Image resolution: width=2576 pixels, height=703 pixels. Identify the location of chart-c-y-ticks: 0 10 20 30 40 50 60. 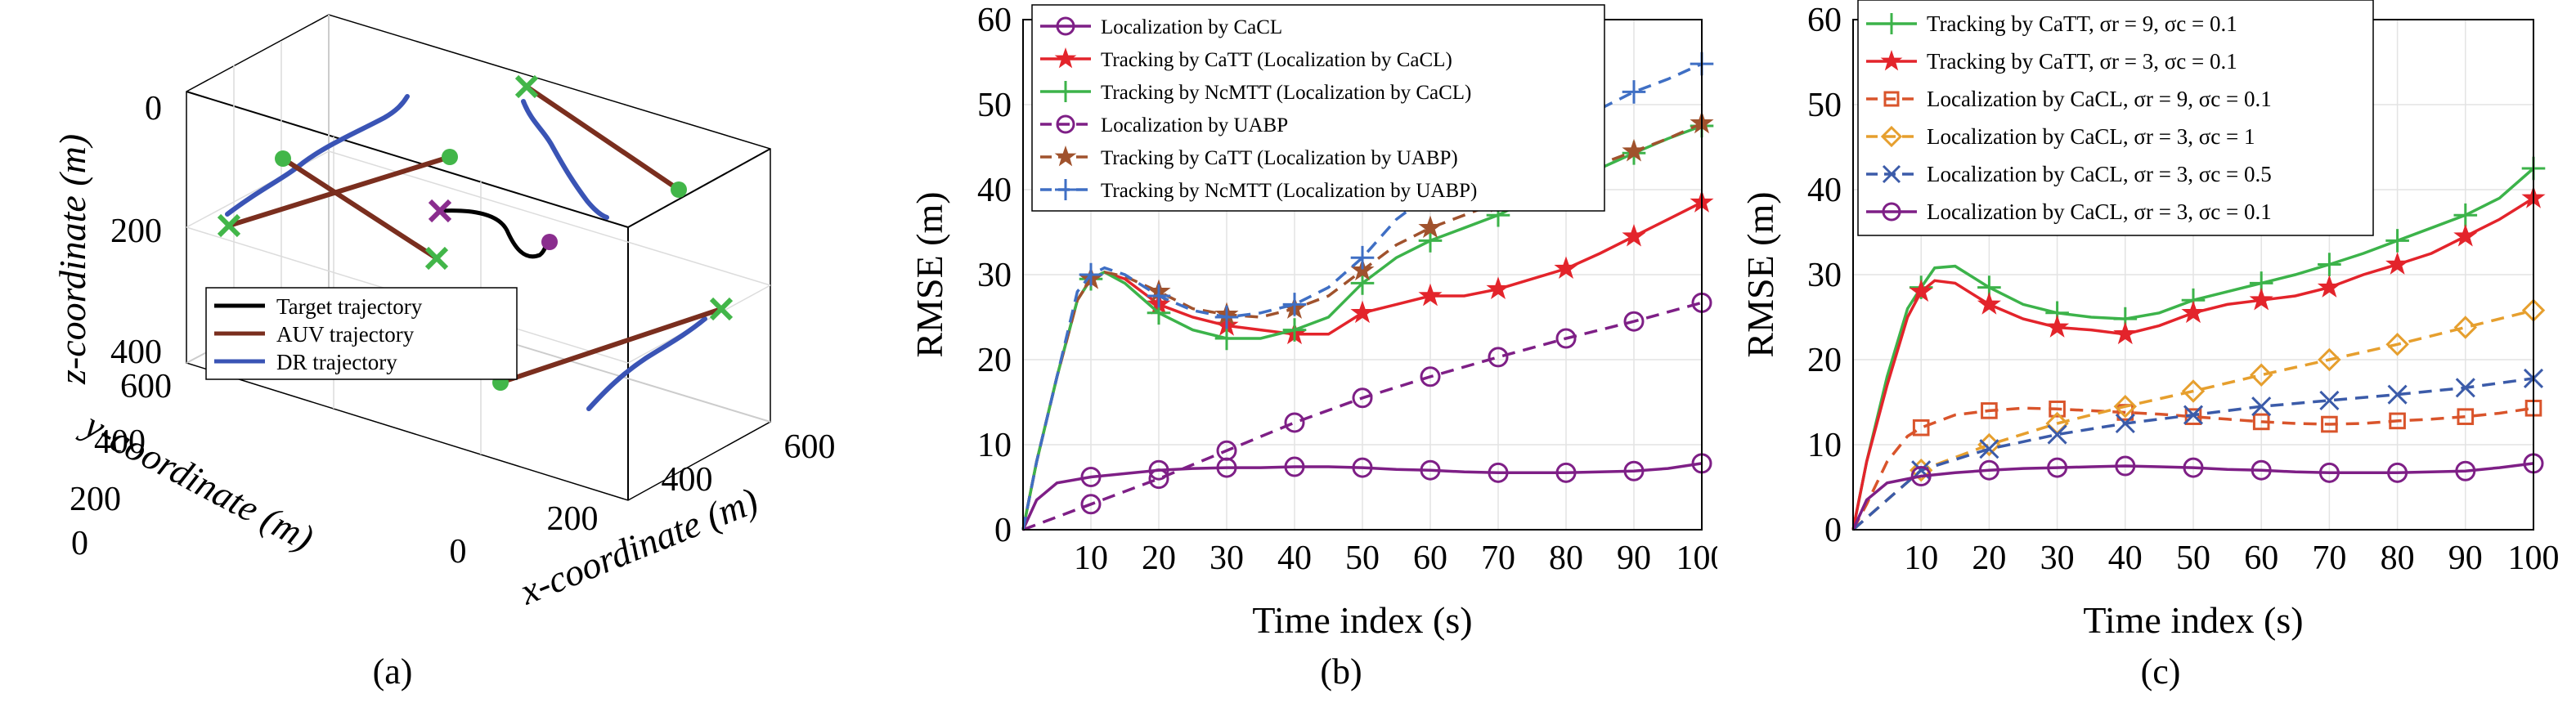
(1825, 275).